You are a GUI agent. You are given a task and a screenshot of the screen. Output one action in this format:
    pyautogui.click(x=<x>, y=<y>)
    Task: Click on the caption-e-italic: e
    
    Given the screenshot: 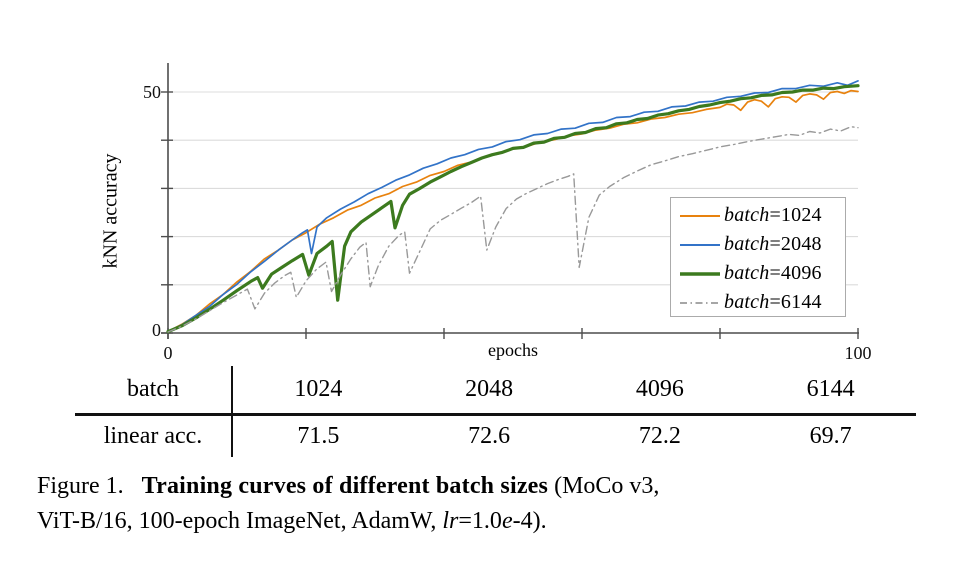 What is the action you would take?
    pyautogui.click(x=507, y=521)
    